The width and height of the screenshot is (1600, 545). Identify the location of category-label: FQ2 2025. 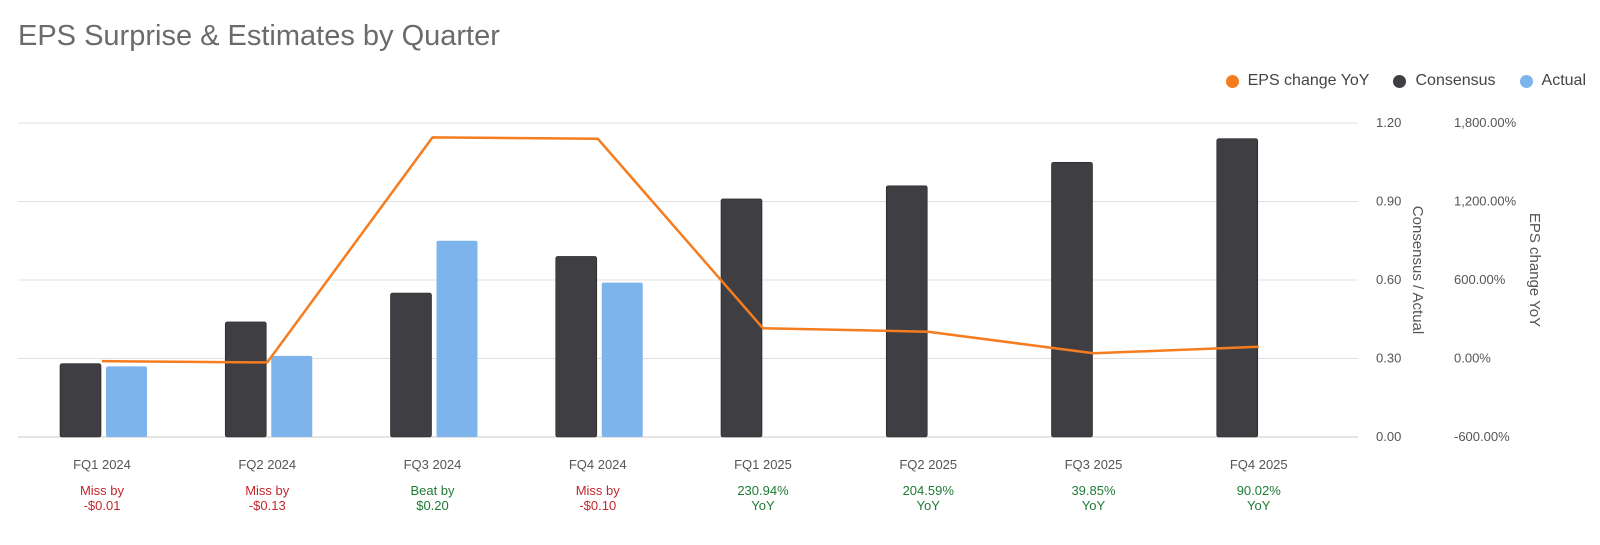
(928, 464).